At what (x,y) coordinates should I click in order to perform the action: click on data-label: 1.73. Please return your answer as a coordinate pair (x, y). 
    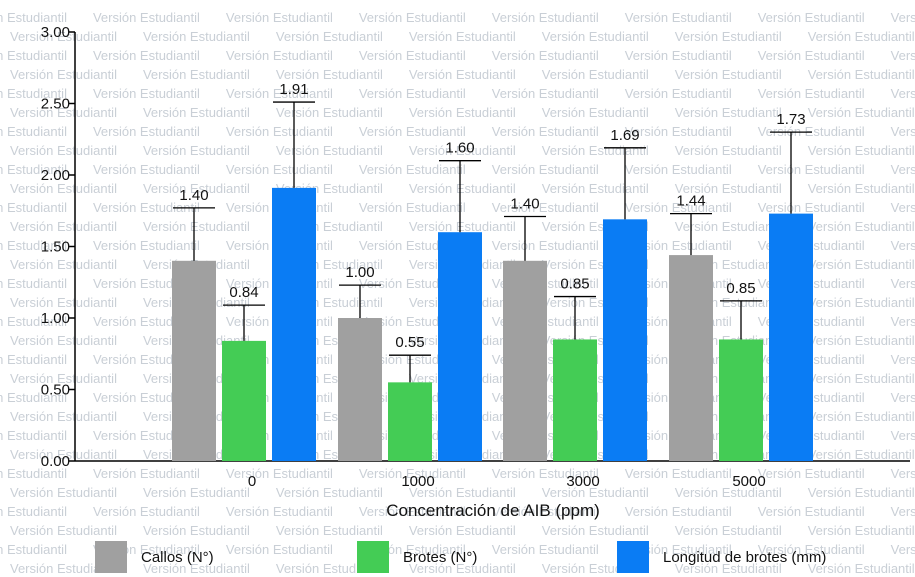
    Looking at the image, I should click on (790, 119).